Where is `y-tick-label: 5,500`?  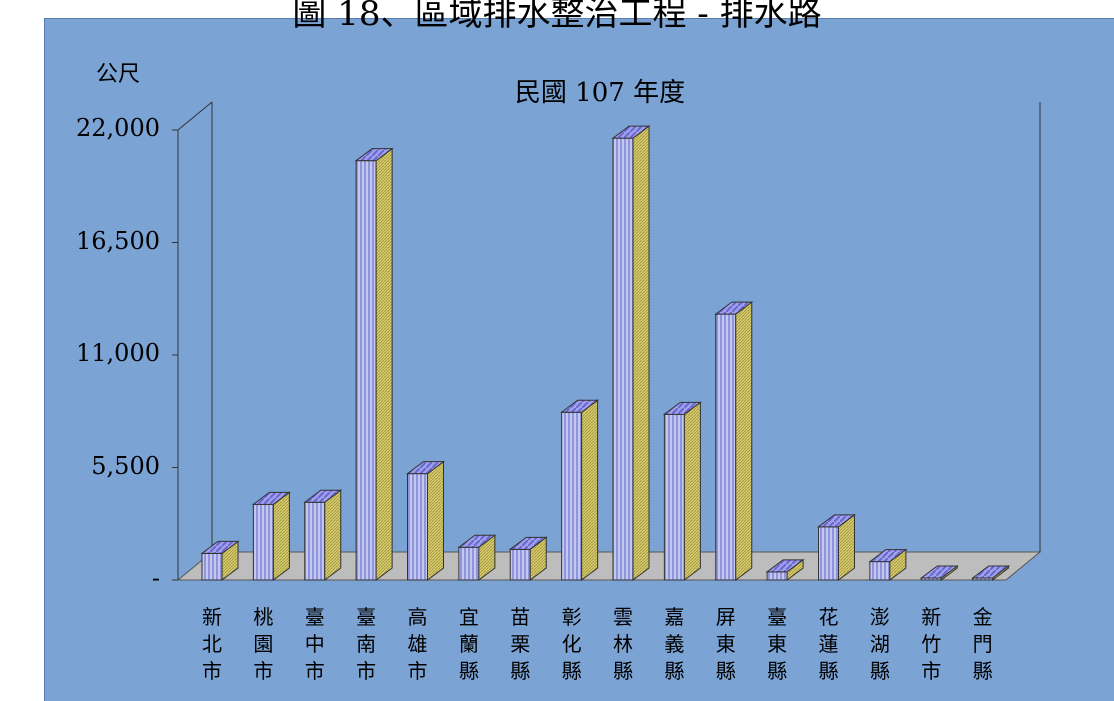
y-tick-label: 5,500 is located at coordinates (125, 465).